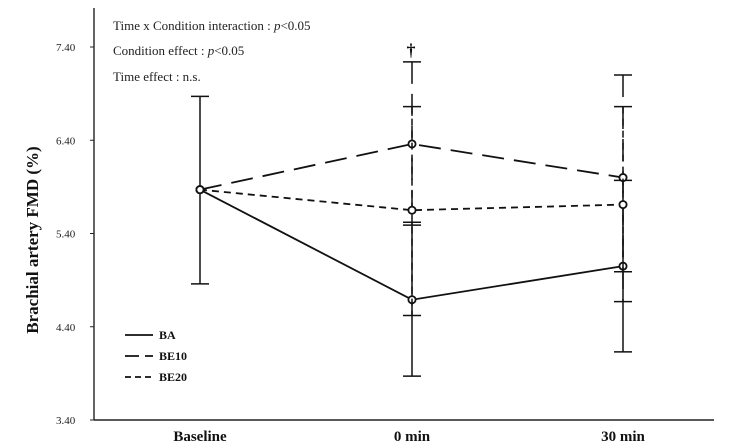 The image size is (730, 448). I want to click on legend-label: BA, so click(167, 335).